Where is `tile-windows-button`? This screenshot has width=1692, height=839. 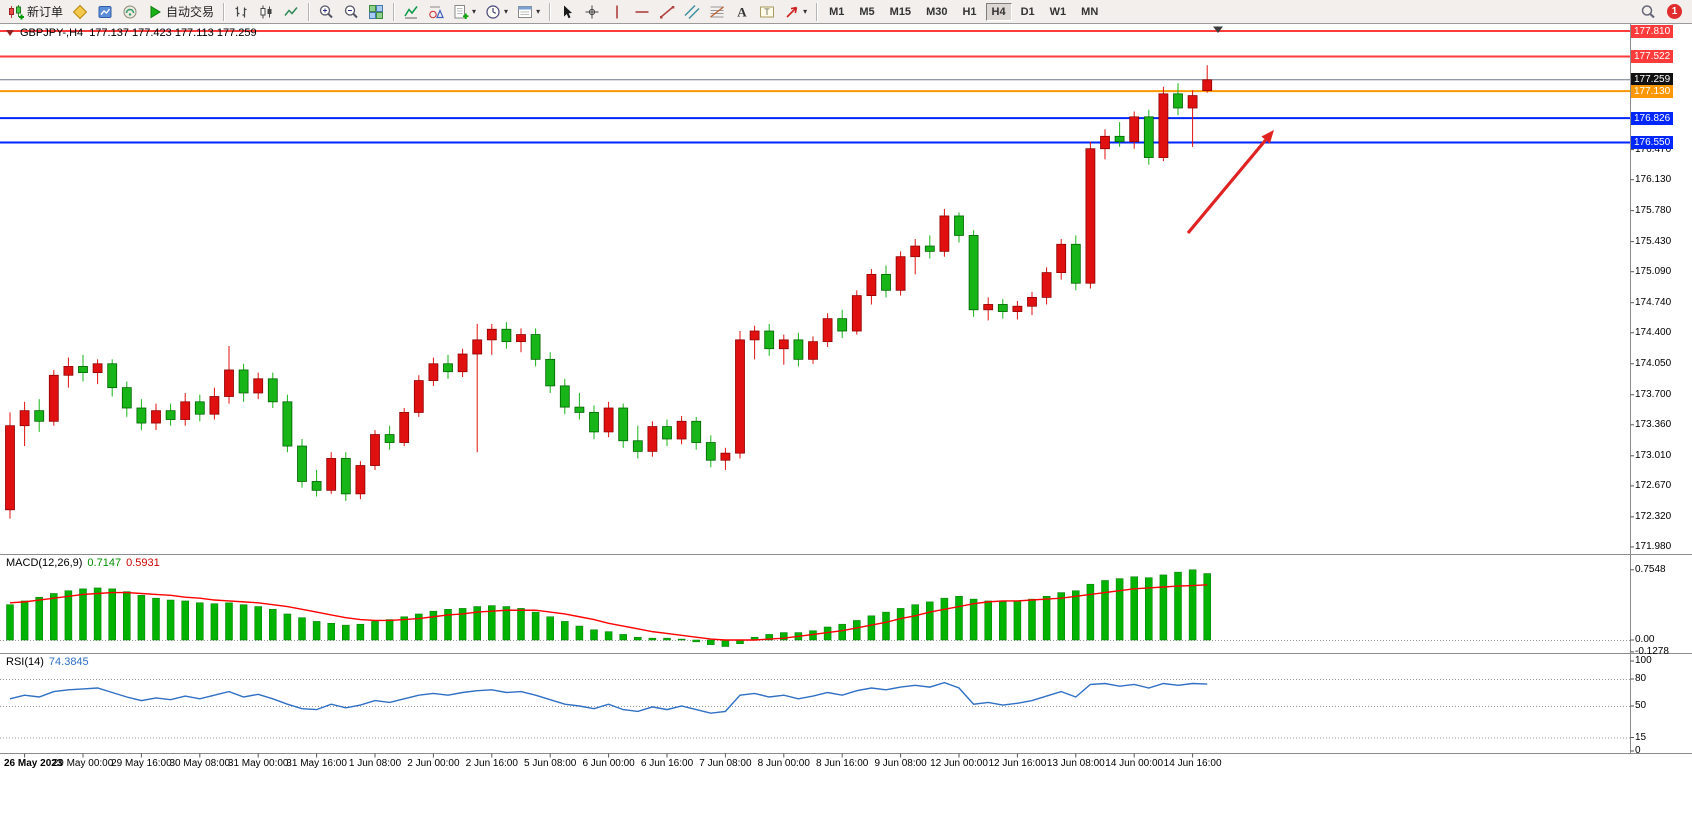
tile-windows-button is located at coordinates (376, 12).